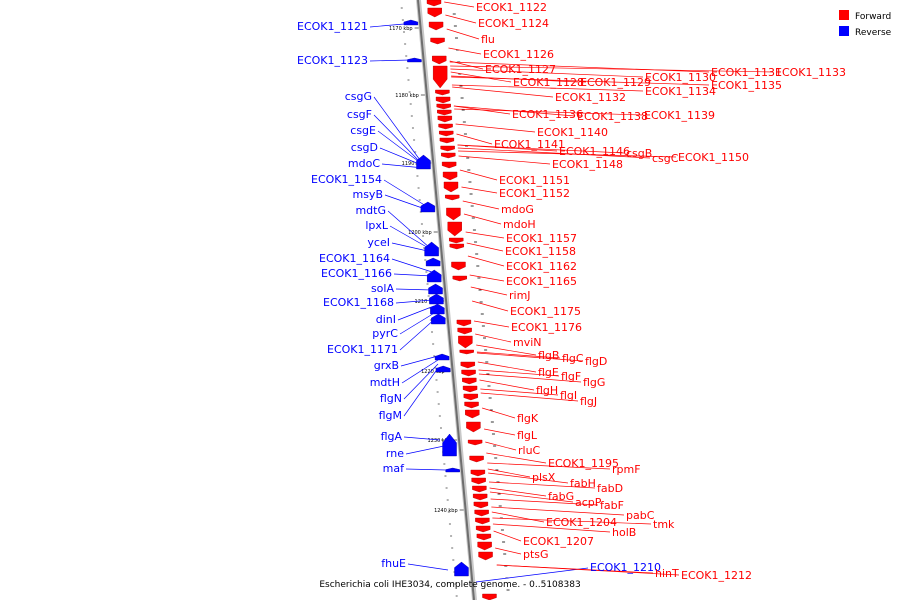  I want to click on forward-gene-label: rpmF, so click(626, 469).